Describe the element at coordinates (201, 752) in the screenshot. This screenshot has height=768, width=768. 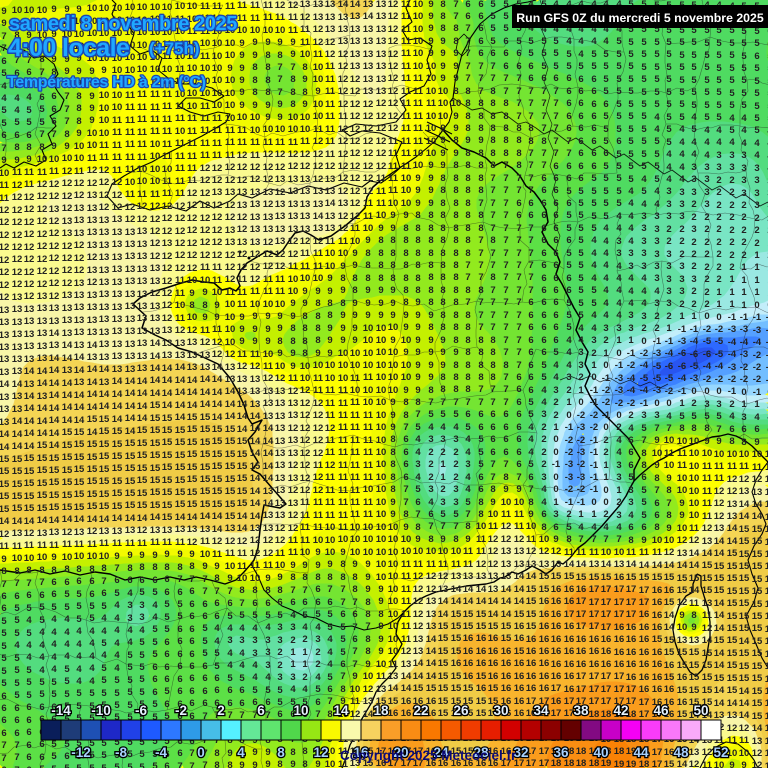
I see `svg-text: 0` at that location.